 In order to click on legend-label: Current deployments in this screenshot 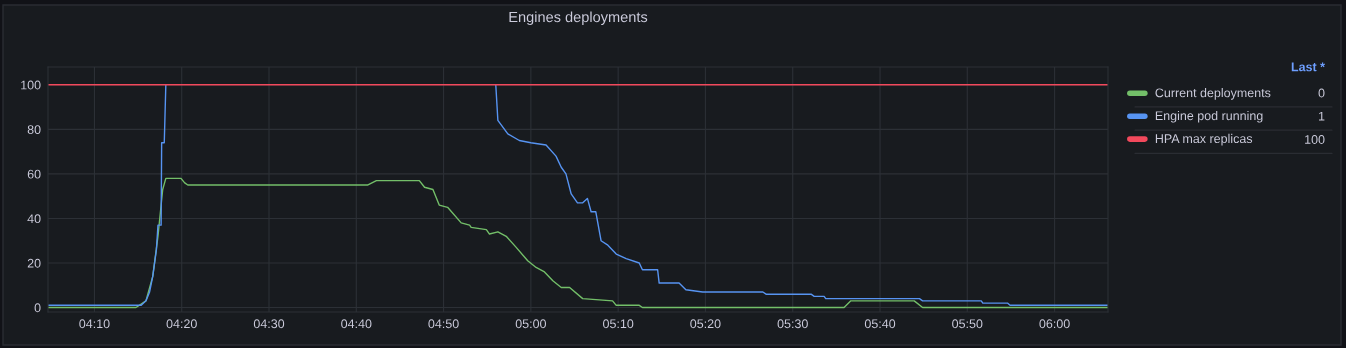, I will do `click(1213, 94)`.